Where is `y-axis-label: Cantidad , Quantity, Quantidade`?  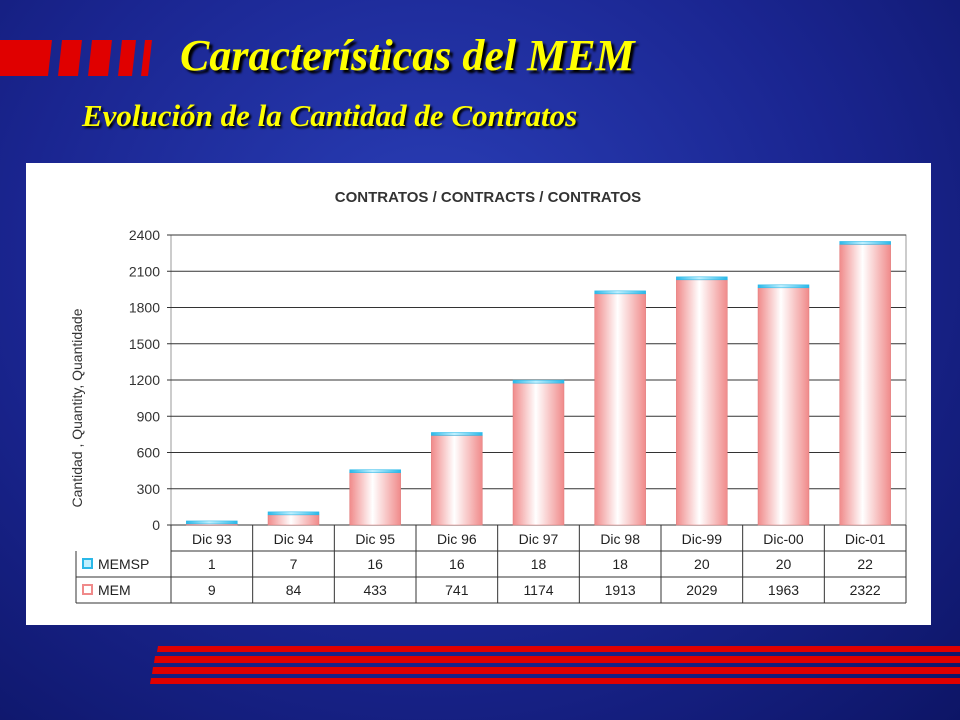
y-axis-label: Cantidad , Quantity, Quantidade is located at coordinates (77, 407).